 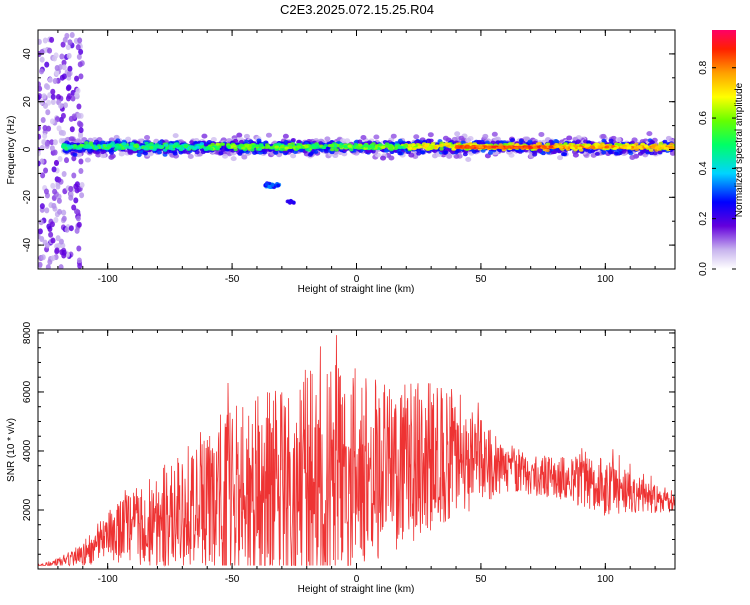 What do you see at coordinates (703, 67) in the screenshot?
I see `colorbar-tick-label: 0.8` at bounding box center [703, 67].